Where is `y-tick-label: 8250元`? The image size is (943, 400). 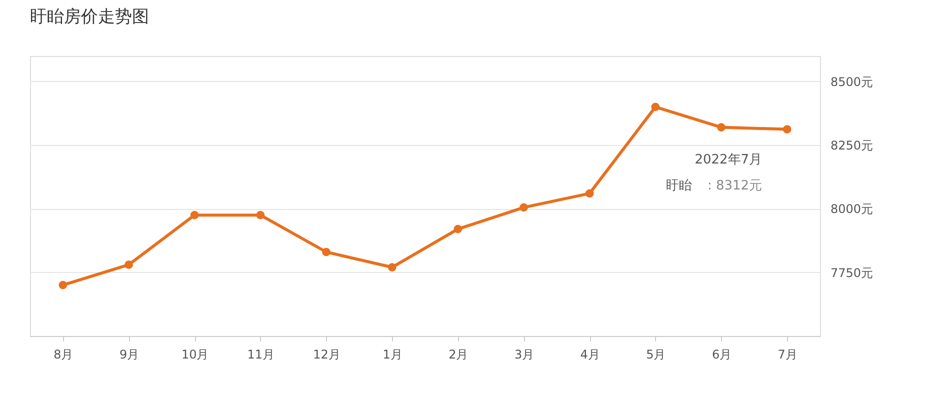 y-tick-label: 8250元 is located at coordinates (852, 145).